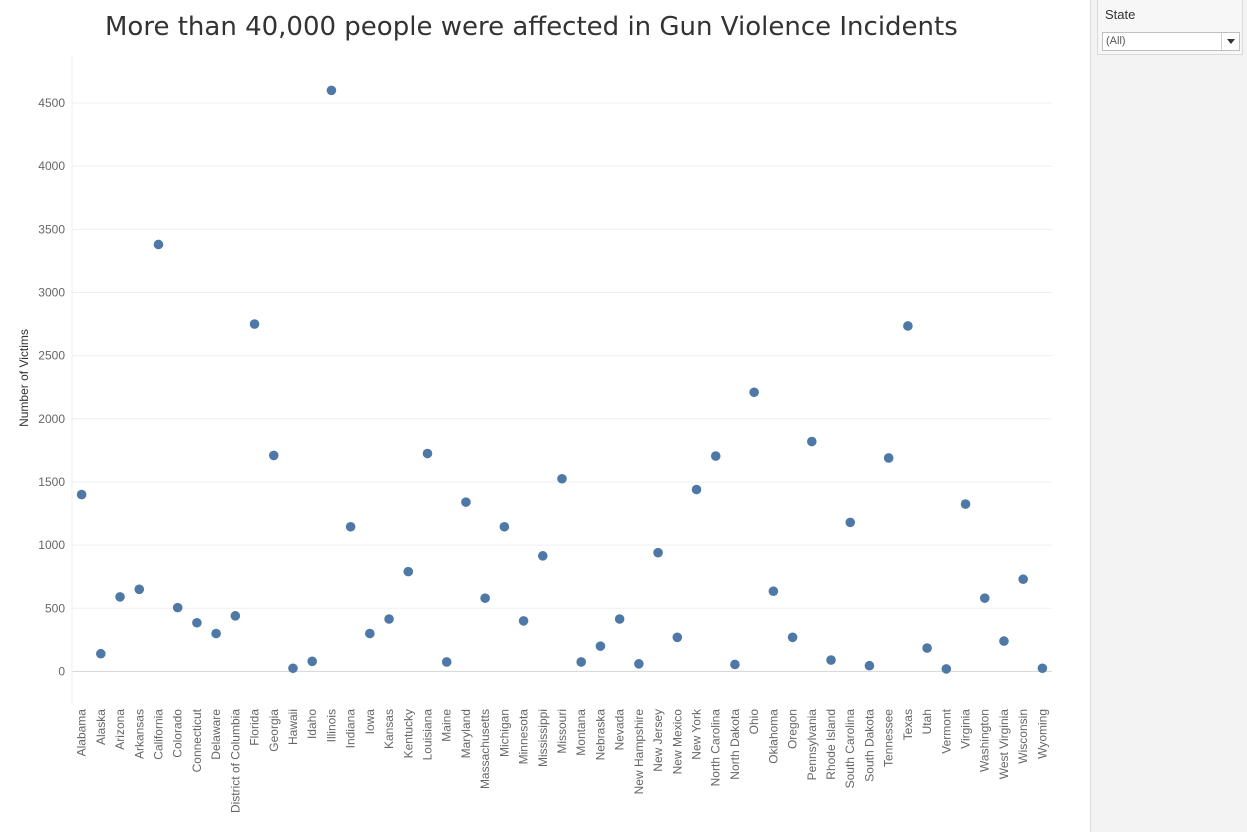 The image size is (1247, 832). I want to click on y-tick-label: 2000, so click(51, 419).